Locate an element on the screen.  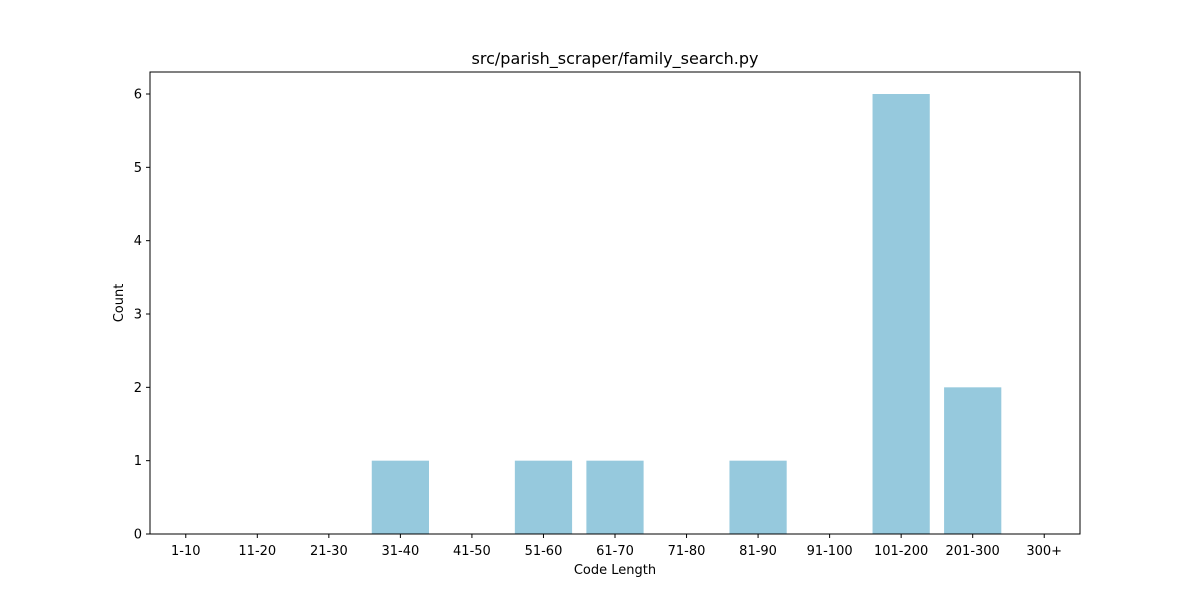
x-tick-label: 51-60 is located at coordinates (544, 551).